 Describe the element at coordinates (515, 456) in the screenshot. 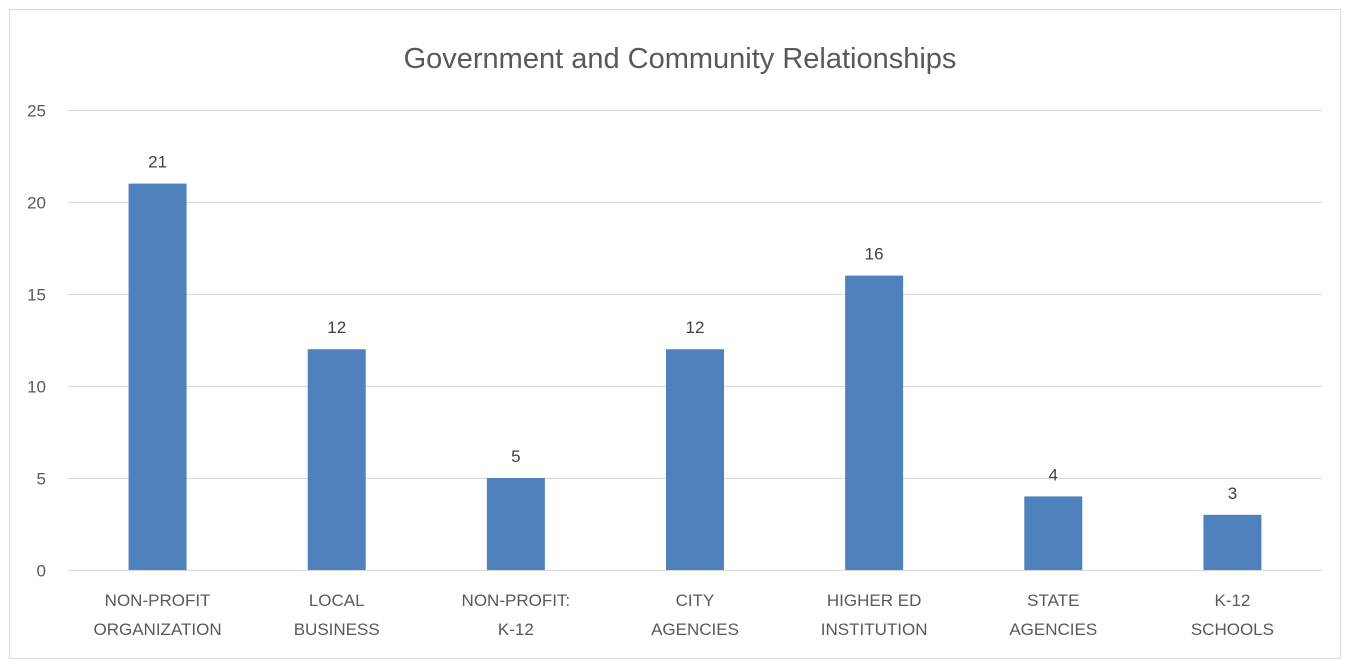

I see `data-label: 5` at that location.